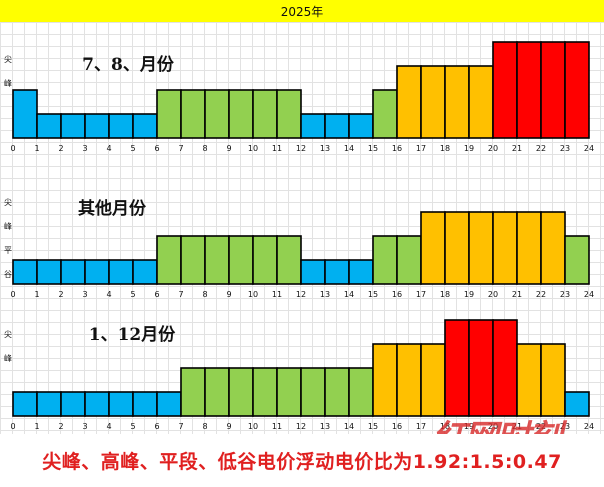  Describe the element at coordinates (112, 208) in the screenshot. I see `chart-title: 其他月份` at that location.